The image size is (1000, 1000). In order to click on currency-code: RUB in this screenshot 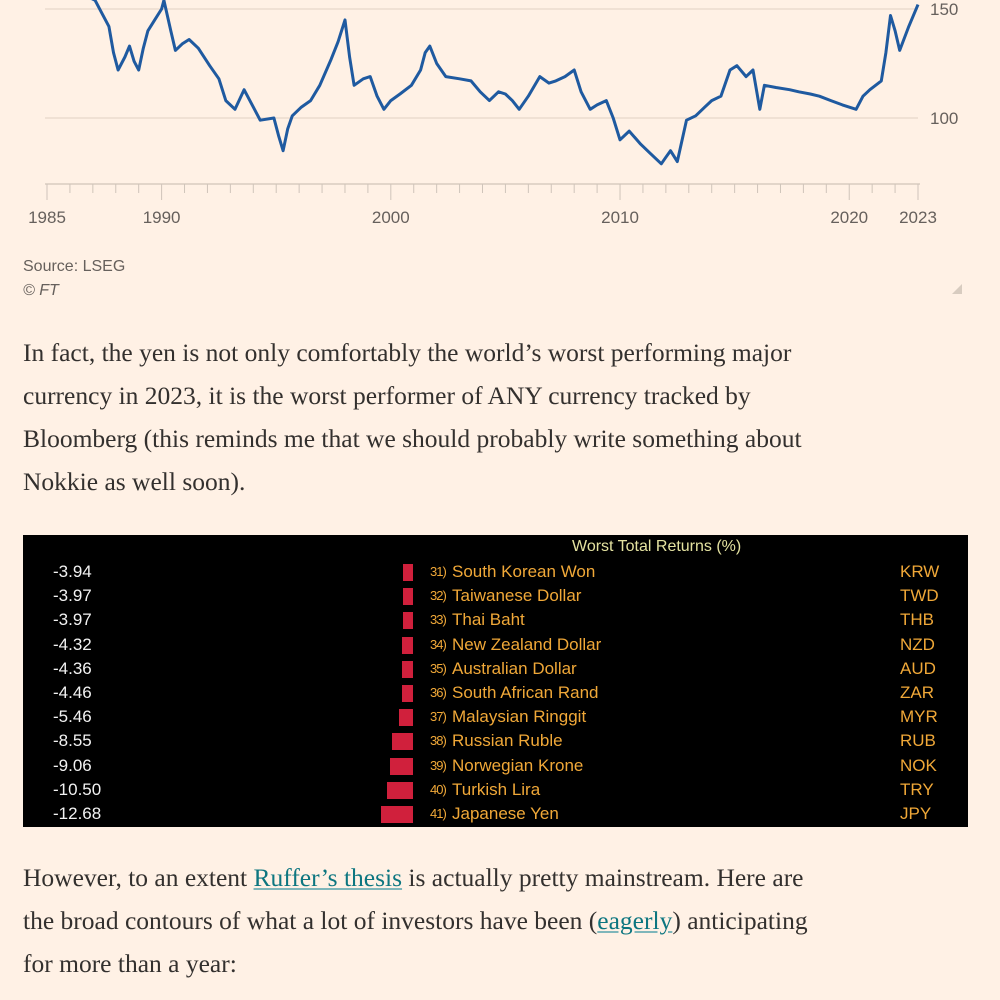, I will do `click(918, 741)`.